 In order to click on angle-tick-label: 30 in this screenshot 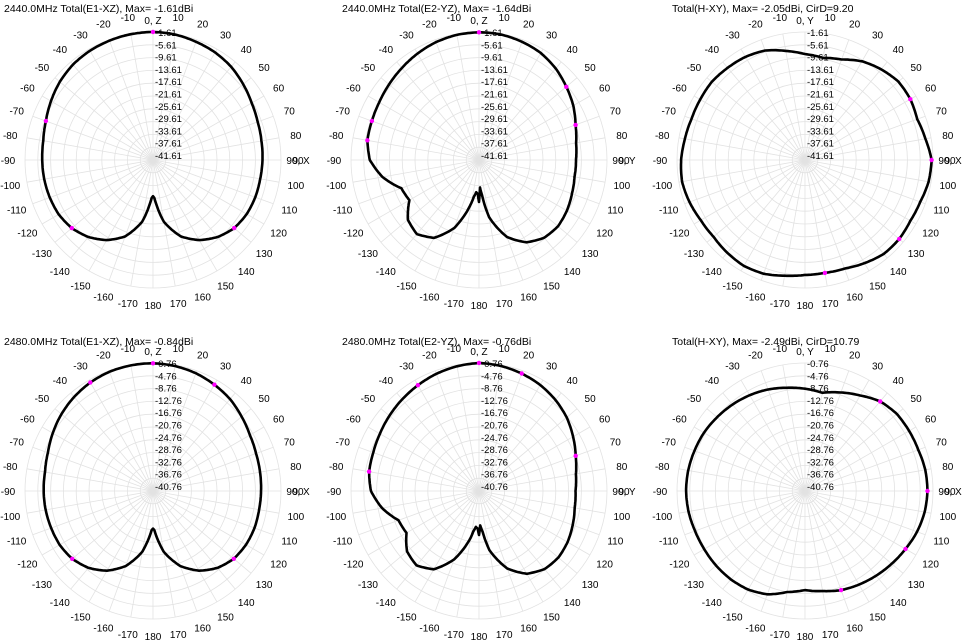, I will do `click(552, 35)`.